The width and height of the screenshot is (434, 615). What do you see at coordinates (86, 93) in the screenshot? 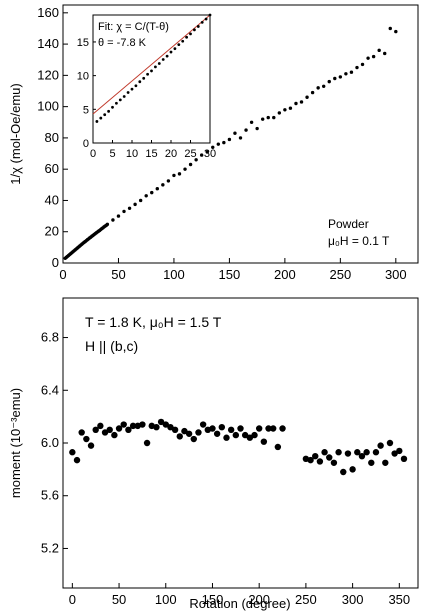
I see `inset-y-ticks: 0 5 10 15` at bounding box center [86, 93].